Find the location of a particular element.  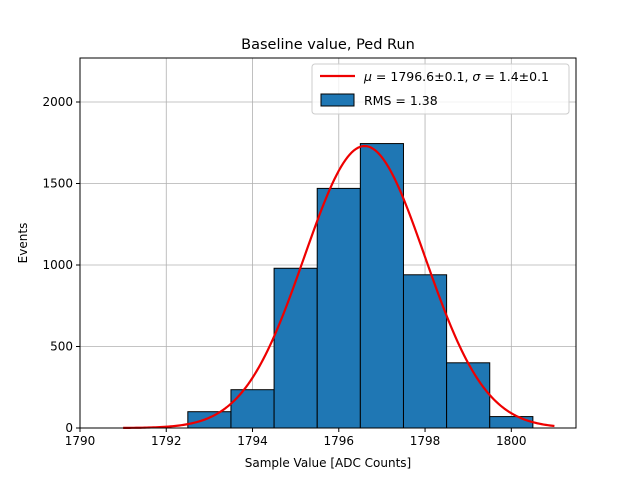

legend-mu-text: = 1796.6±0.1, is located at coordinates (422, 76).